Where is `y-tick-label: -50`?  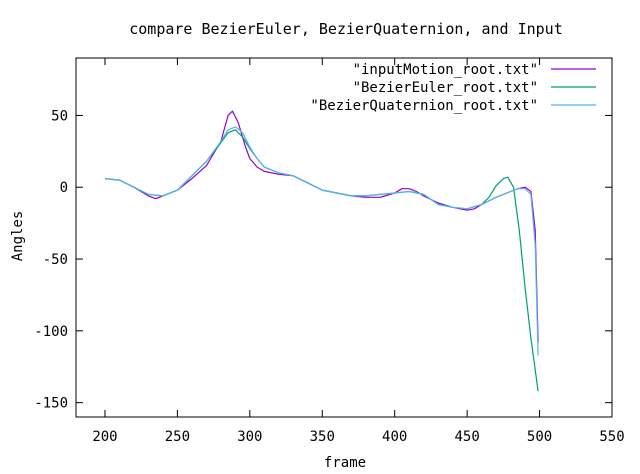
y-tick-label: -50 is located at coordinates (55, 260).